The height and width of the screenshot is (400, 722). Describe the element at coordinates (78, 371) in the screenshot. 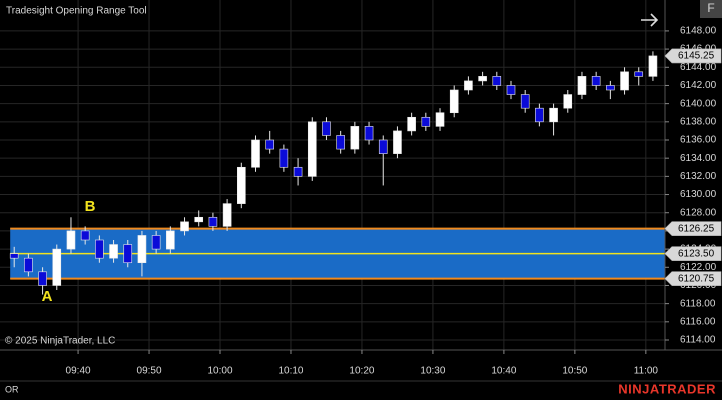

I see `x-tick-label: 09:40` at that location.